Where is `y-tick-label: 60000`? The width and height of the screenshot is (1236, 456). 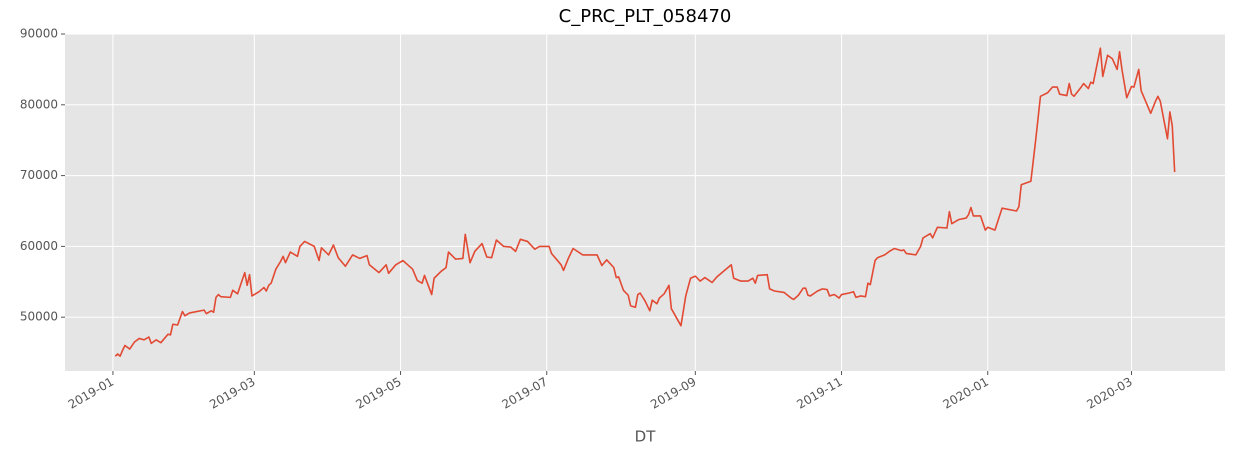
y-tick-label: 60000 is located at coordinates (39, 246).